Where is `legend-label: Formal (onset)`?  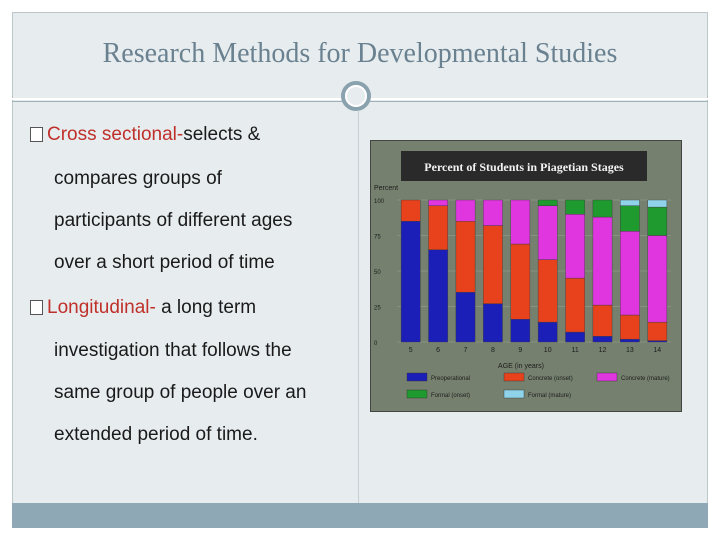 legend-label: Formal (onset) is located at coordinates (450, 396).